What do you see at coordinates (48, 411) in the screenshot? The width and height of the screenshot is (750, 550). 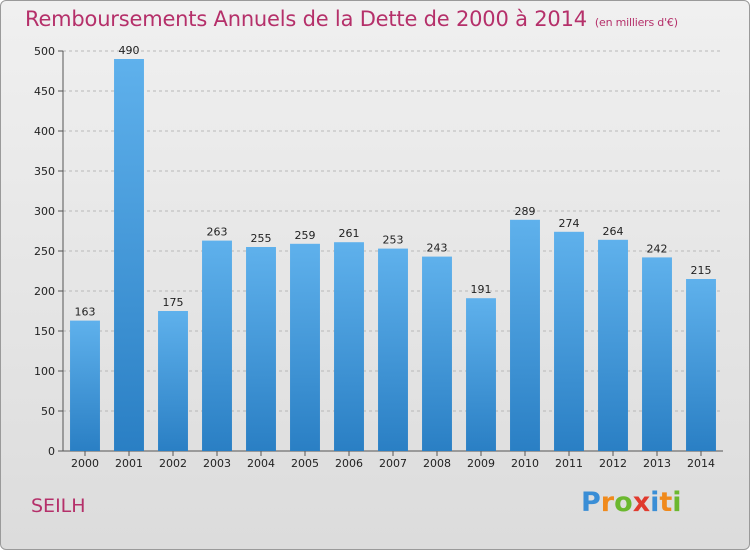 I see `y-tick-label: 50` at bounding box center [48, 411].